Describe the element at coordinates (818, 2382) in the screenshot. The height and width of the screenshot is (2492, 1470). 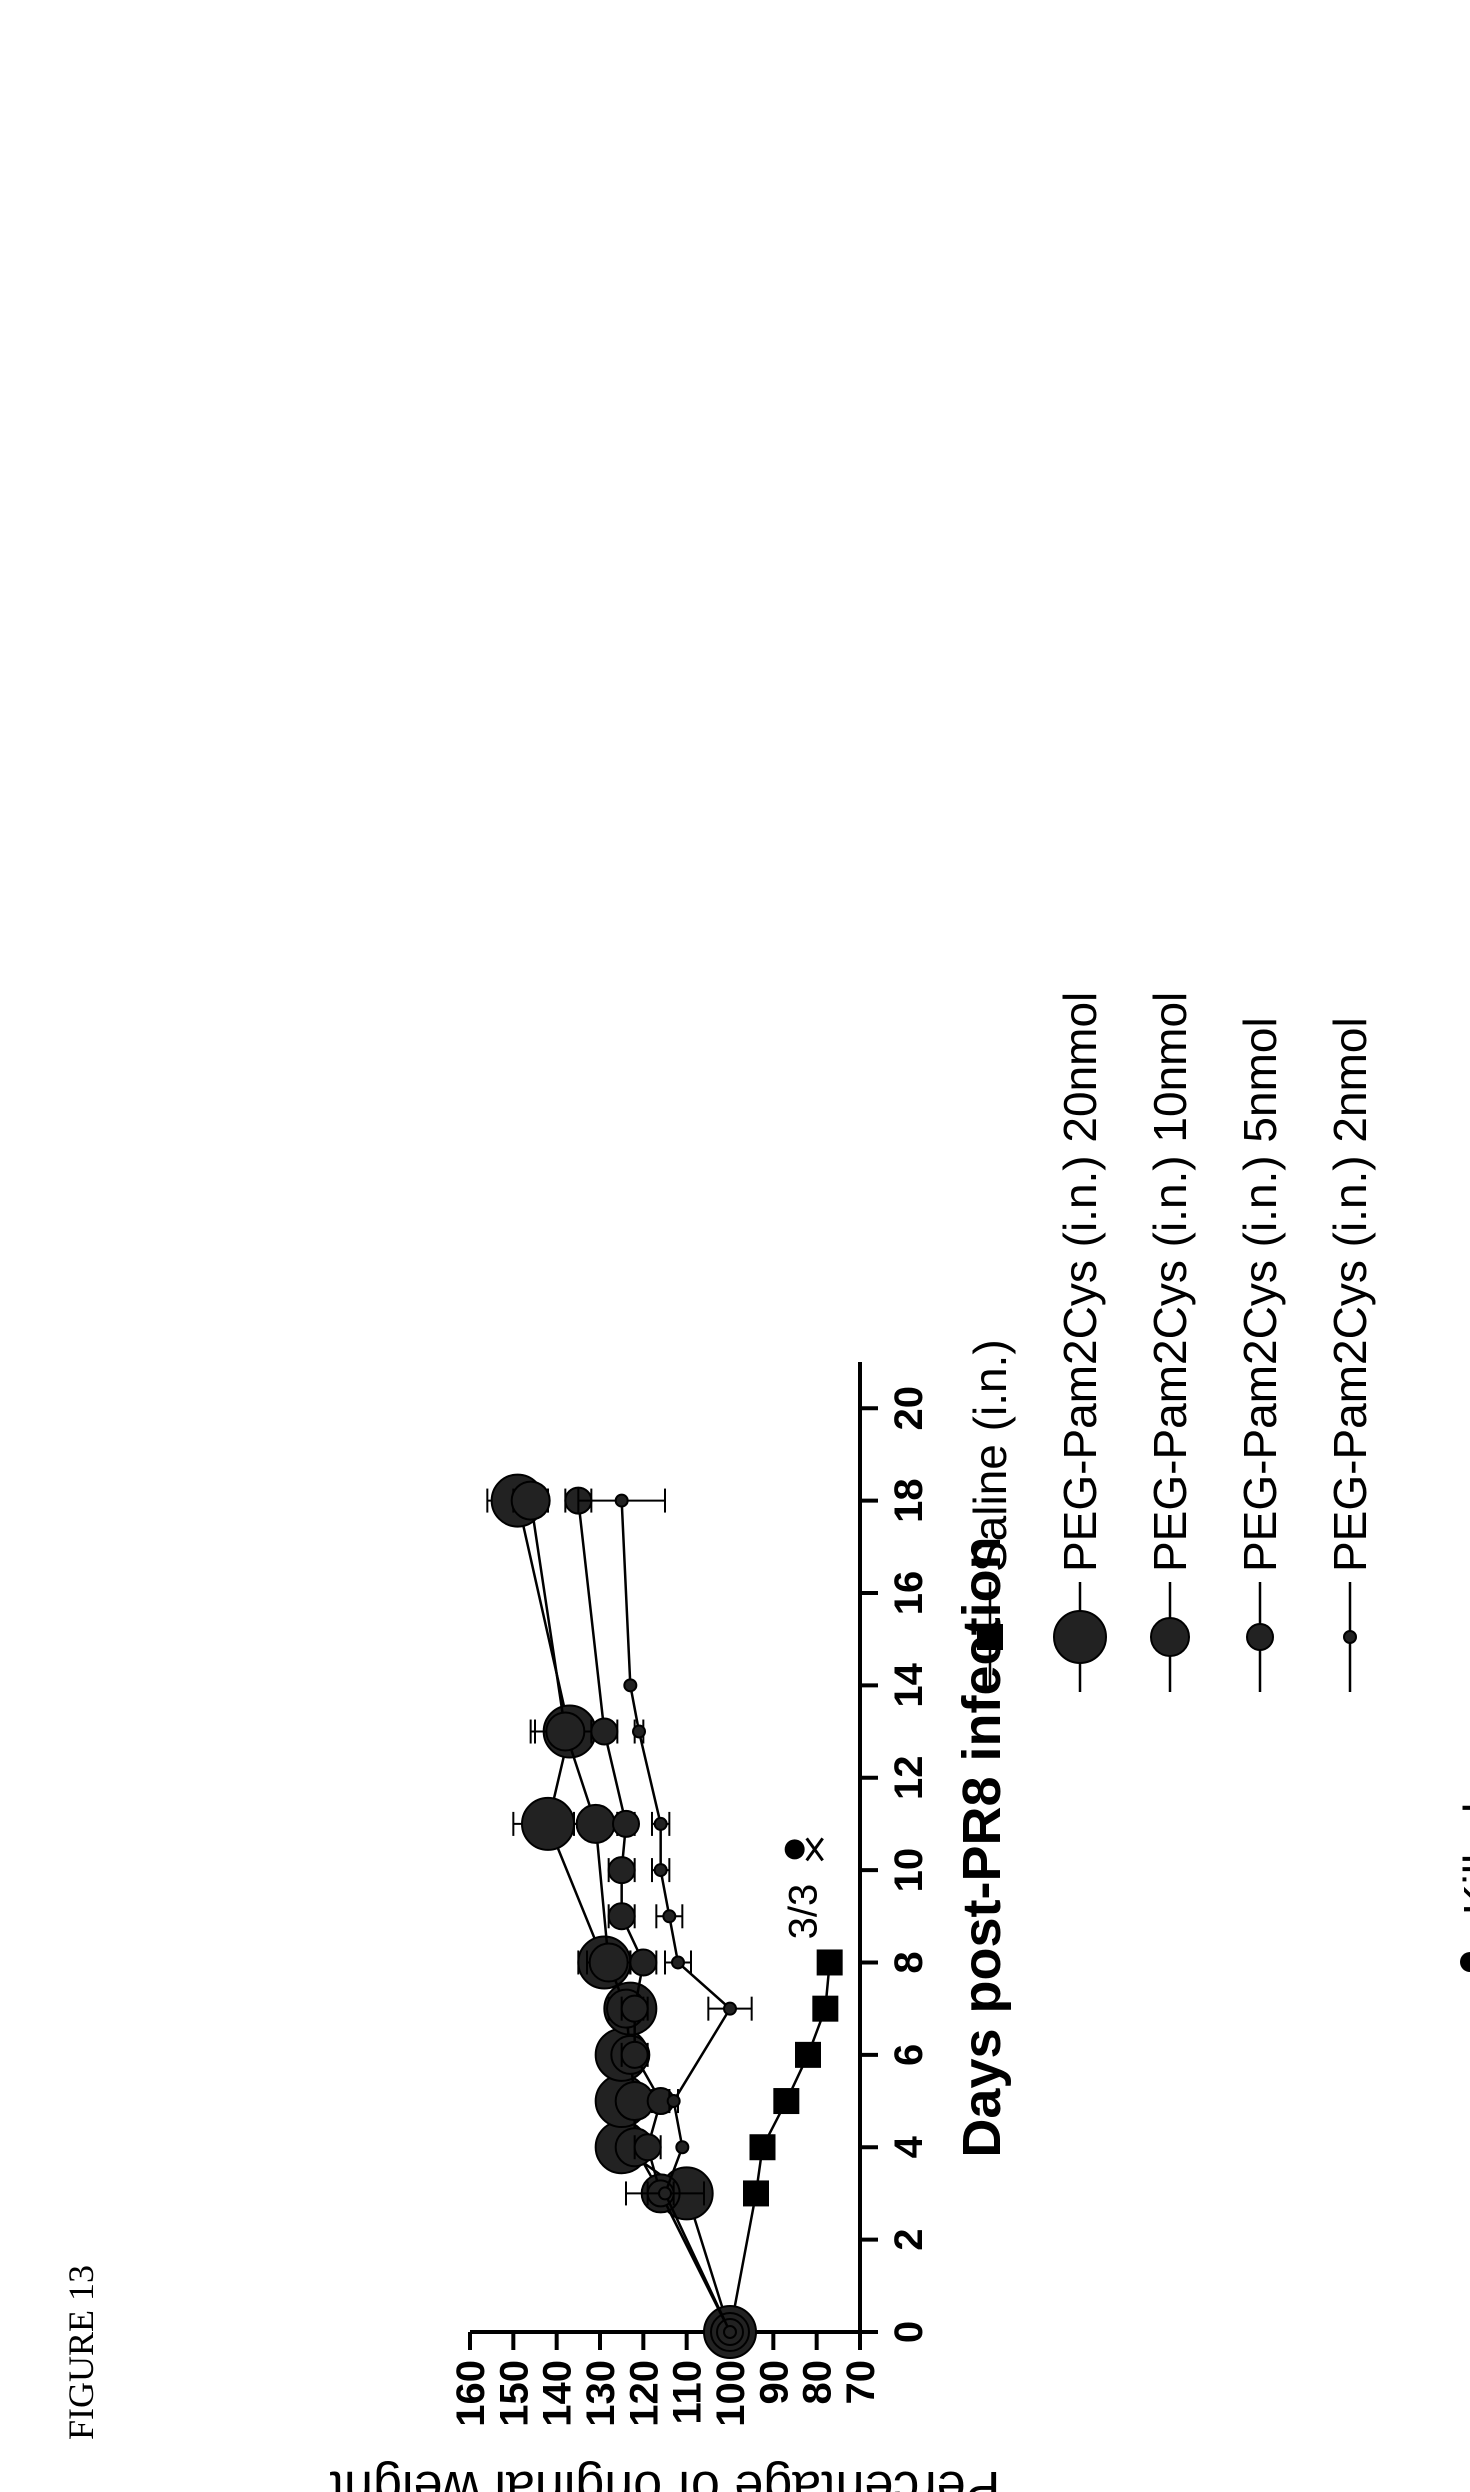
I see `y-tick-label: 80` at that location.